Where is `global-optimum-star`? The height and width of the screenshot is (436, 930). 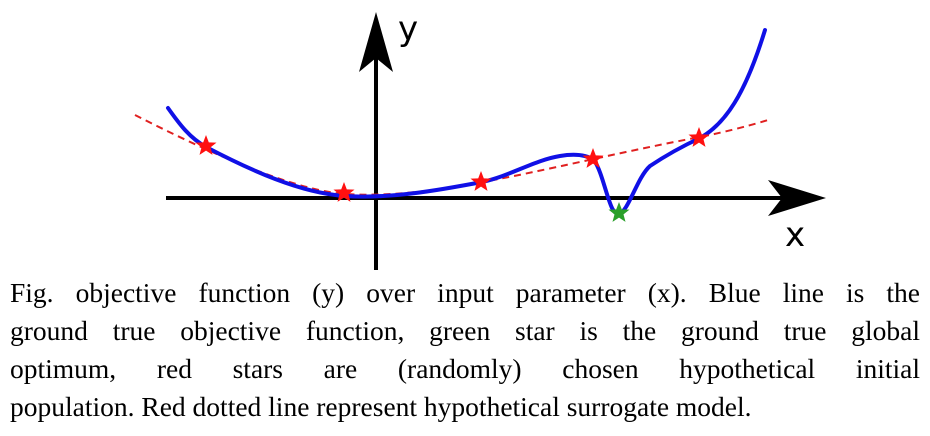 global-optimum-star is located at coordinates (619, 212).